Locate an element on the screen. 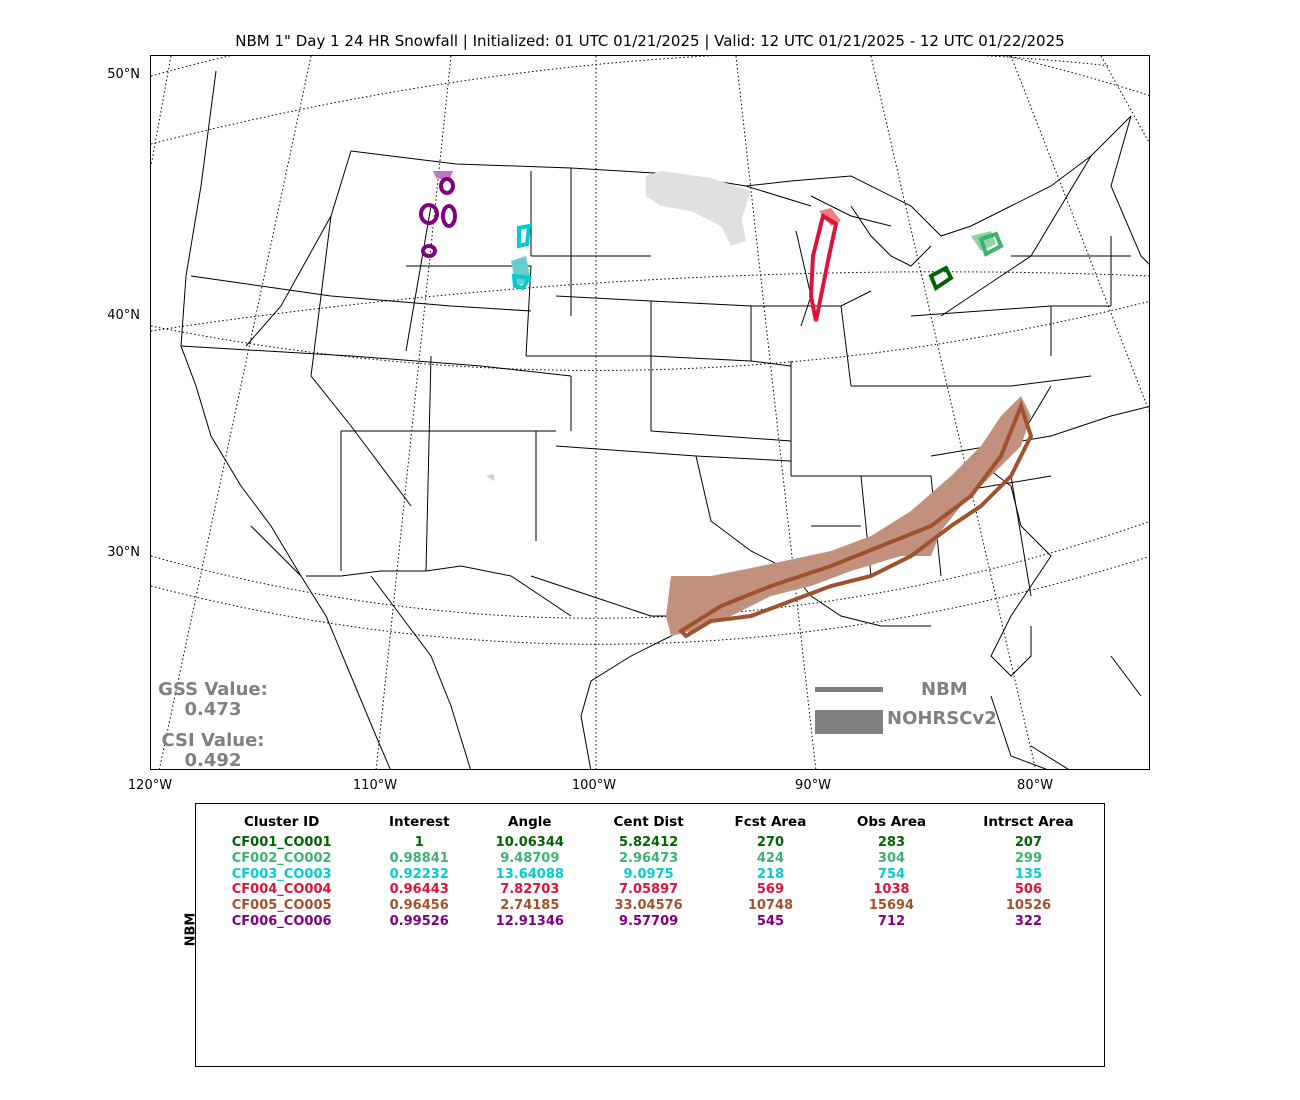 This screenshot has height=1100, width=1300. table-cell: 33.04576 is located at coordinates (648, 906).